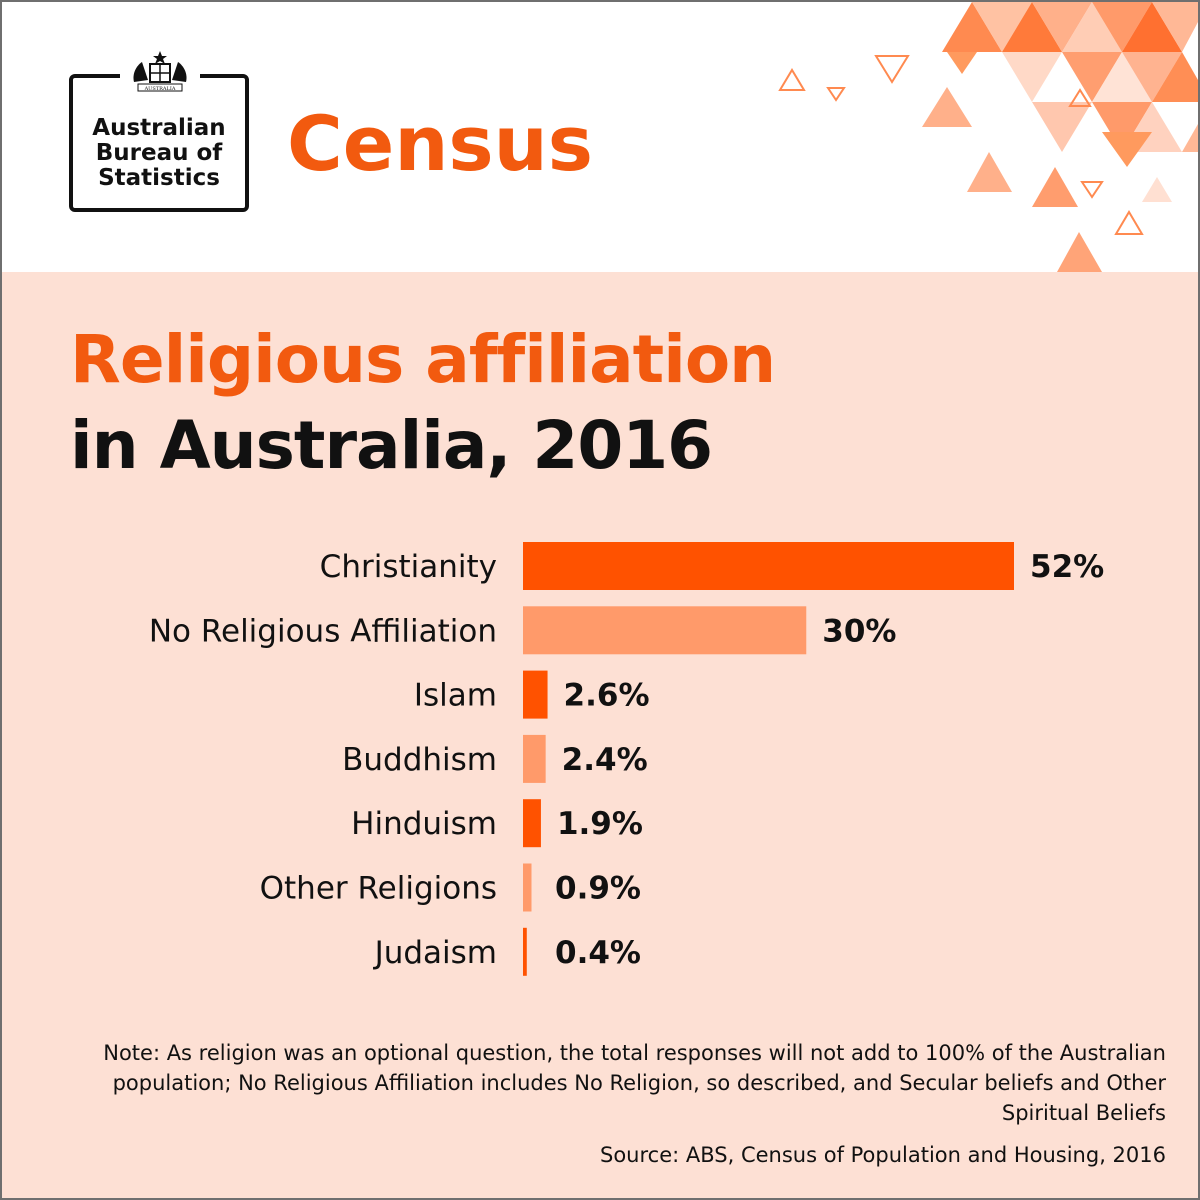 This screenshot has height=1200, width=1200. I want to click on logo-text: Australian Bureau of Statistics, so click(159, 153).